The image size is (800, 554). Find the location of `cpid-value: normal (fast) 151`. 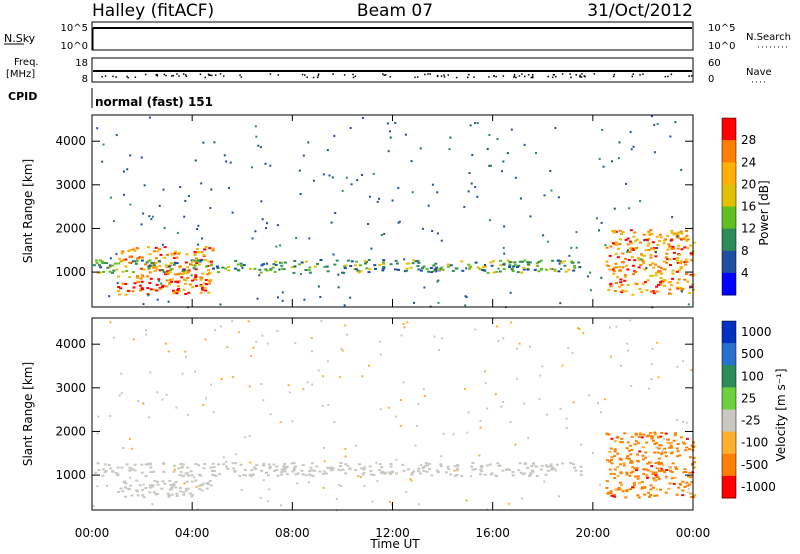

cpid-value: normal (fast) 151 is located at coordinates (154, 102).